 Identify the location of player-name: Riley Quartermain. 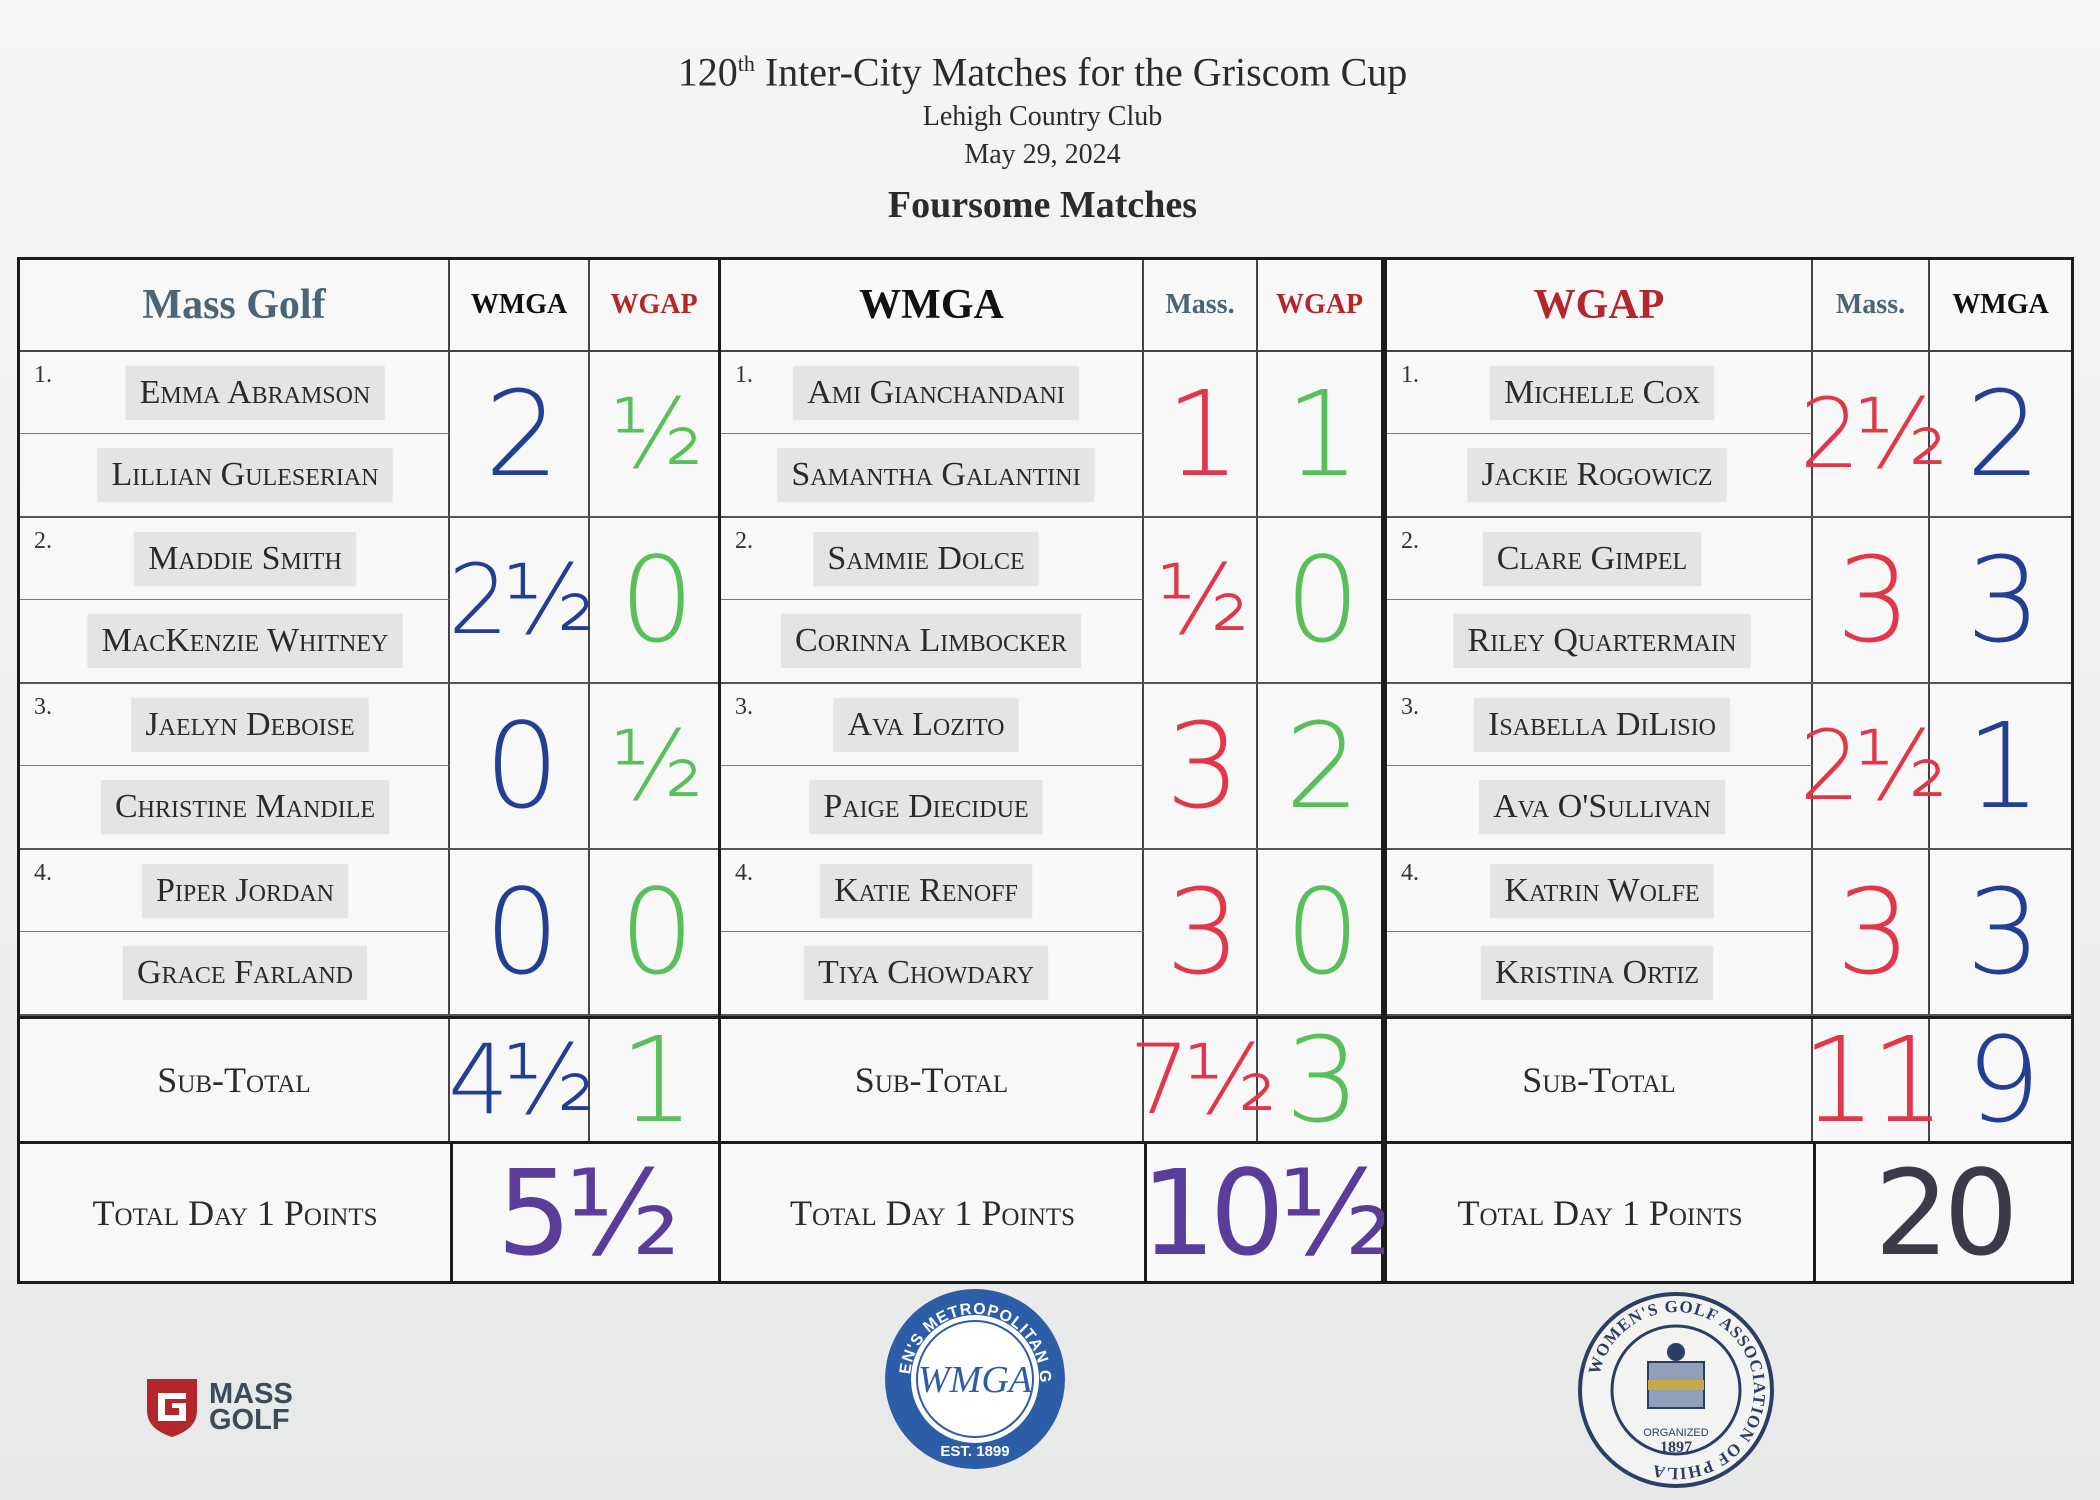
(1602, 641).